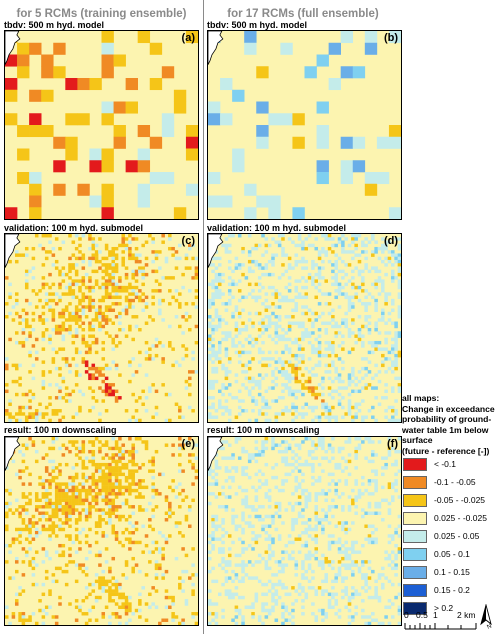  I want to click on map-panel-c: (c), so click(101, 328).